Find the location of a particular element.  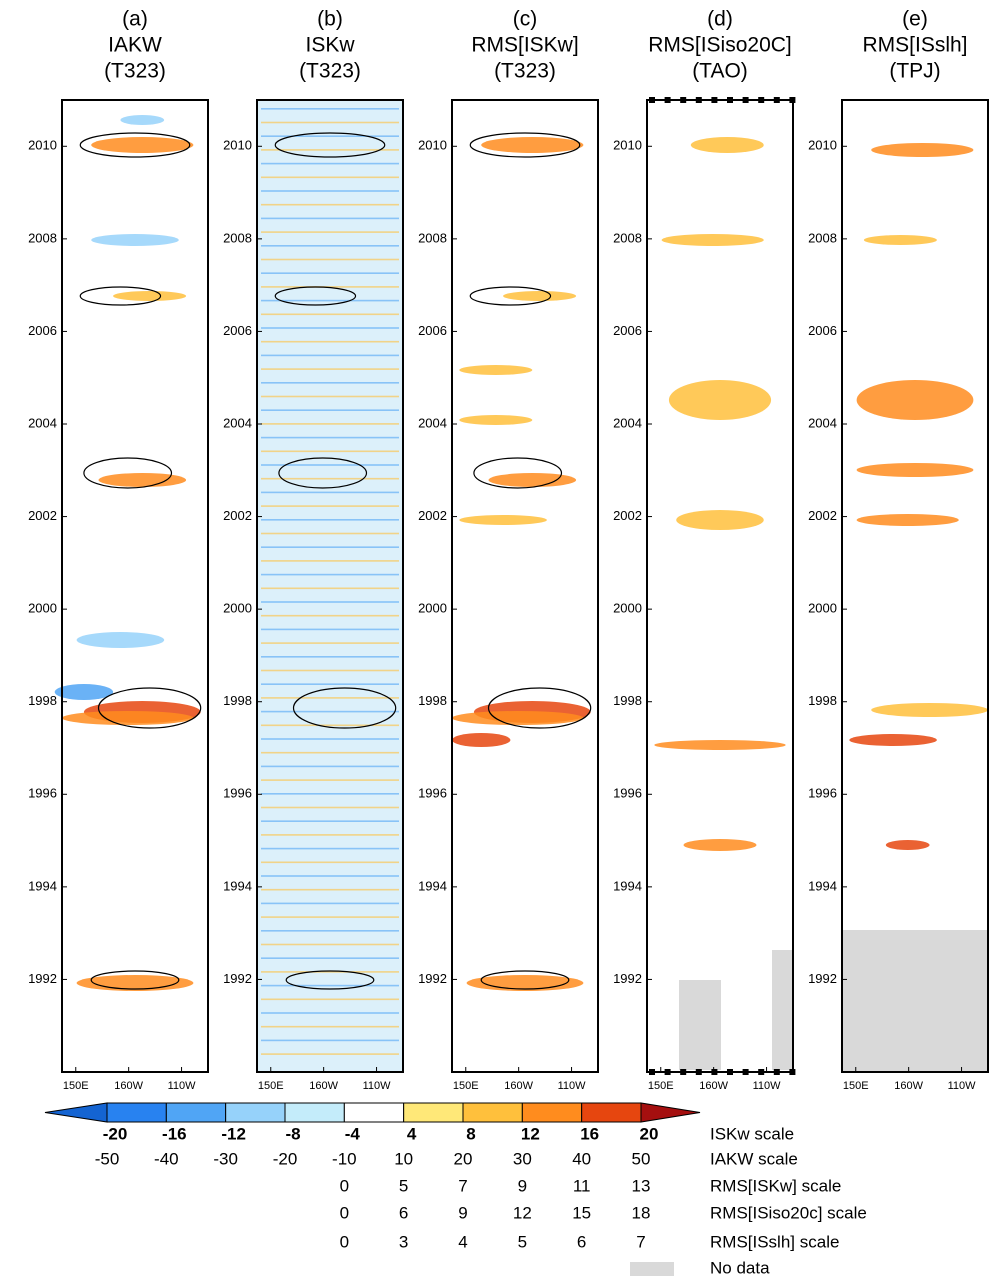

panel-title: RMS[ISslh] is located at coordinates (914, 45).